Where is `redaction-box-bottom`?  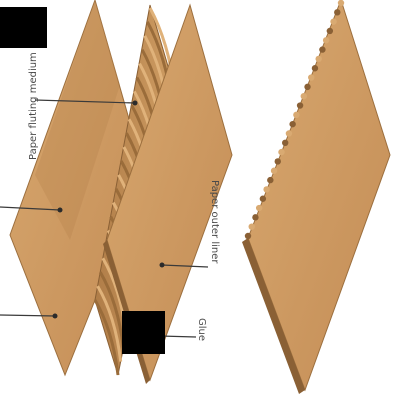 redaction-box-bottom is located at coordinates (143, 332).